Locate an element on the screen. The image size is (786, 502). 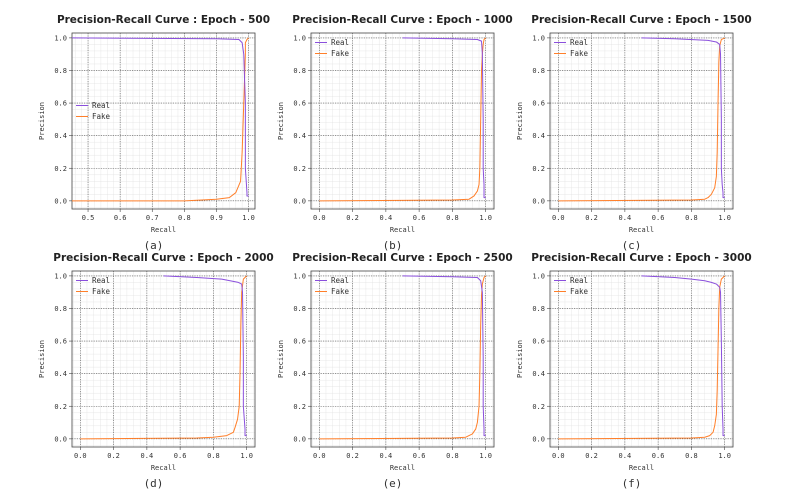
panel-caption: (a) is located at coordinates (154, 245).